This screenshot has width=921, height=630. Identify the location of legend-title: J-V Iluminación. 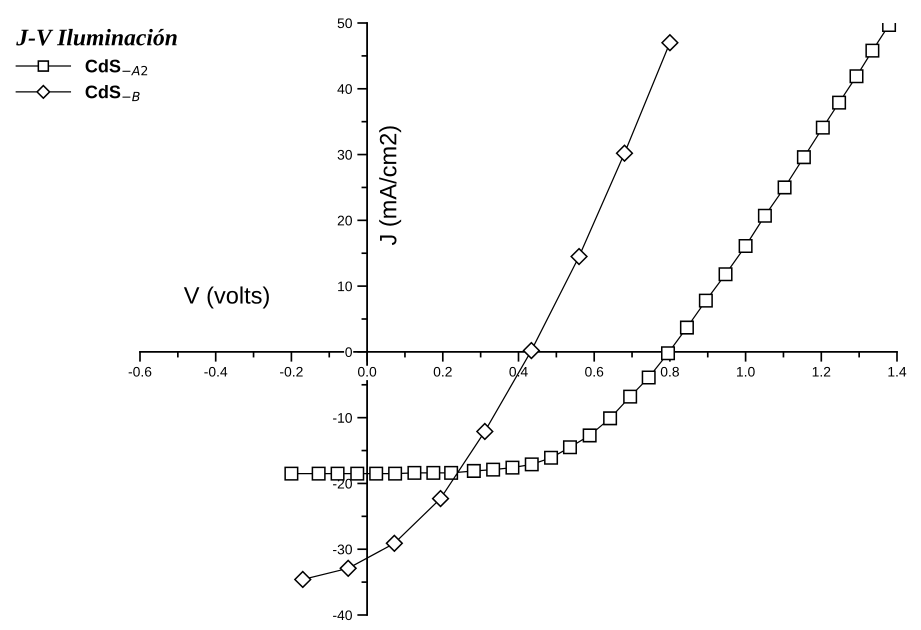
(96, 37).